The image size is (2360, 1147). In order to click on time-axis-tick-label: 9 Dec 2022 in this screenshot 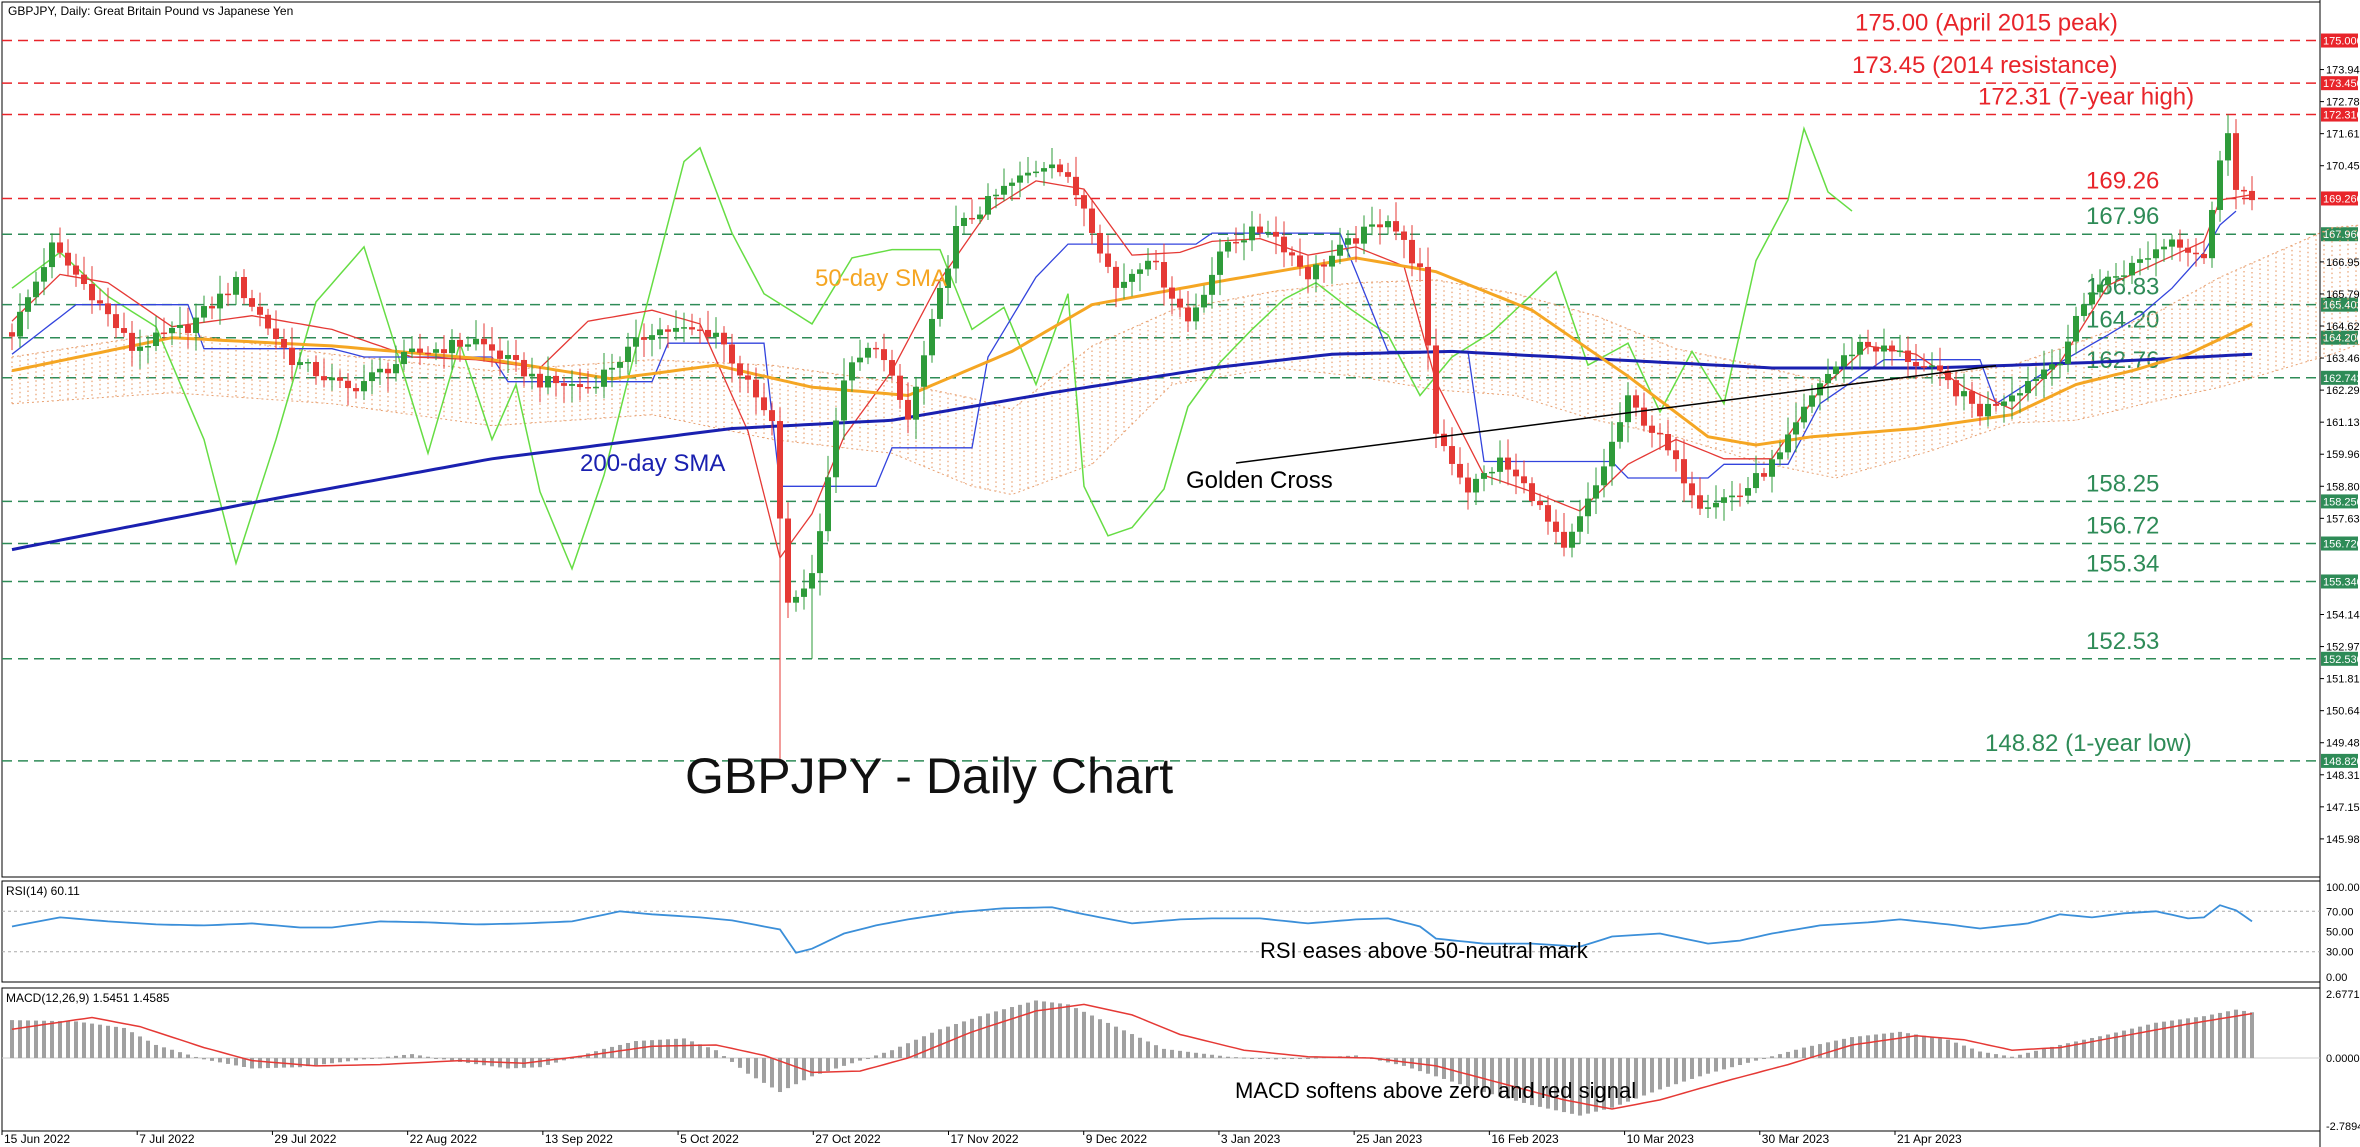, I will do `click(1117, 1139)`.